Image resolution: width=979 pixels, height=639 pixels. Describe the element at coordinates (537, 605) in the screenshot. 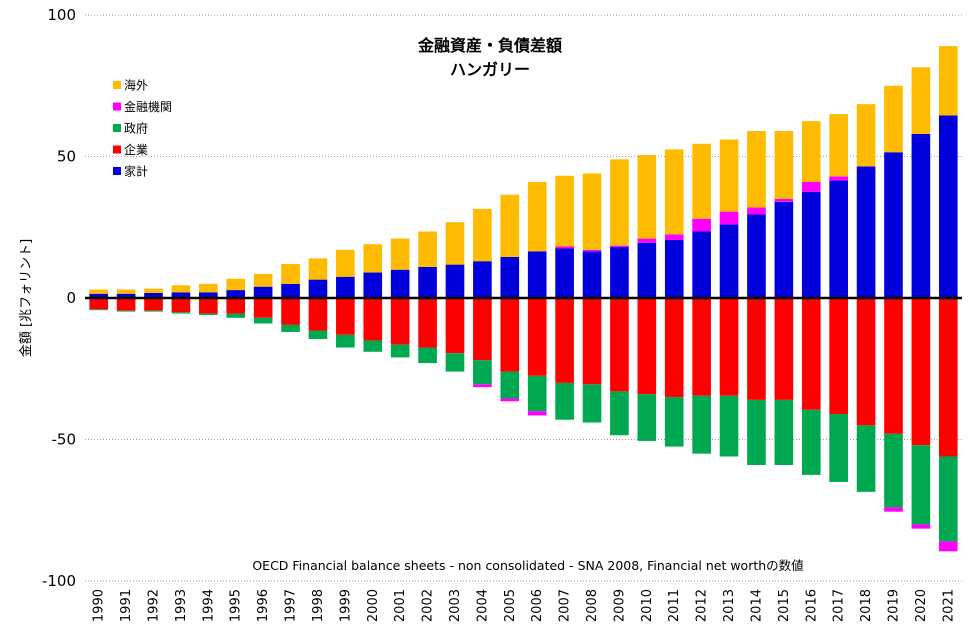

I see `x-tick-label: 2006` at that location.